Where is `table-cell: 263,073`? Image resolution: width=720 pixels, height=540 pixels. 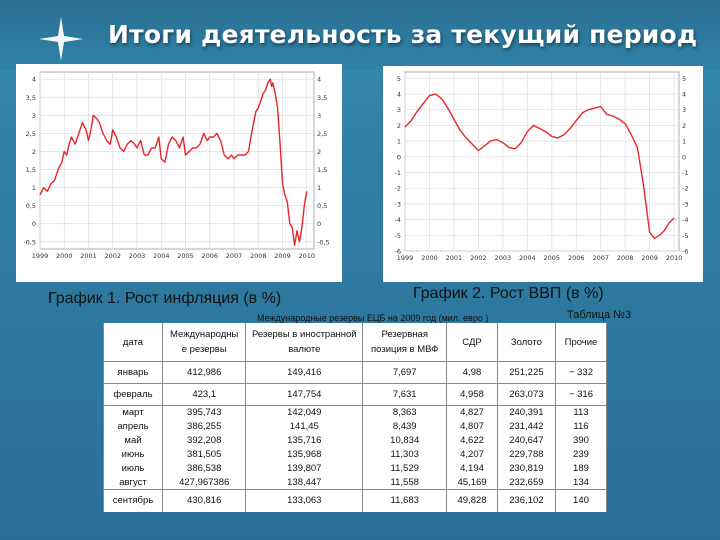 table-cell: 263,073 is located at coordinates (526, 394).